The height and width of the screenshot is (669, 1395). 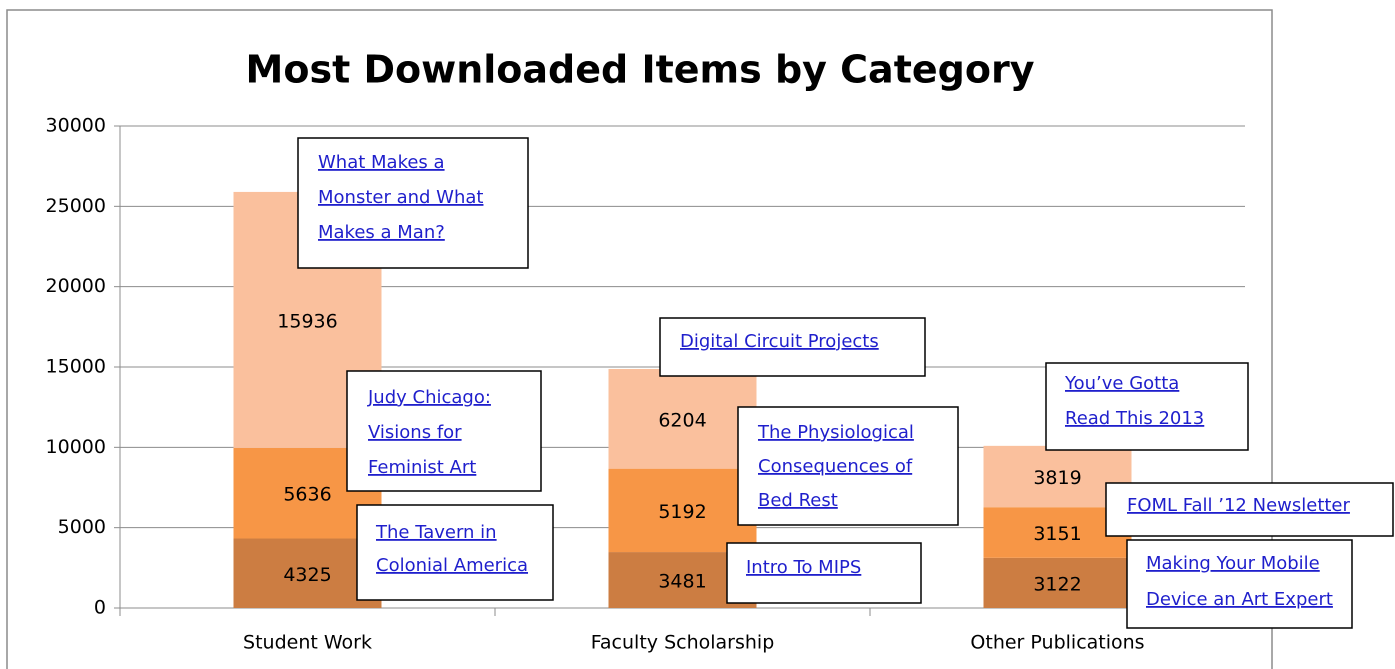 I want to click on annotation-link: Digital Circuit Projects, so click(x=779, y=341).